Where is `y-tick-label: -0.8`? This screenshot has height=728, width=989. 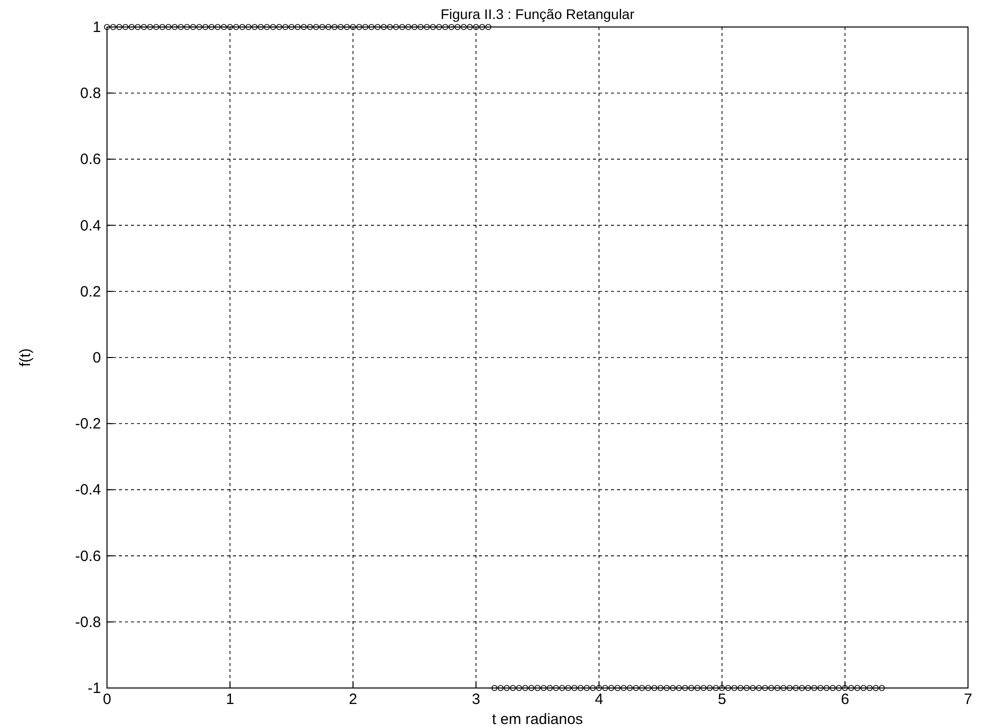 y-tick-label: -0.8 is located at coordinates (88, 622).